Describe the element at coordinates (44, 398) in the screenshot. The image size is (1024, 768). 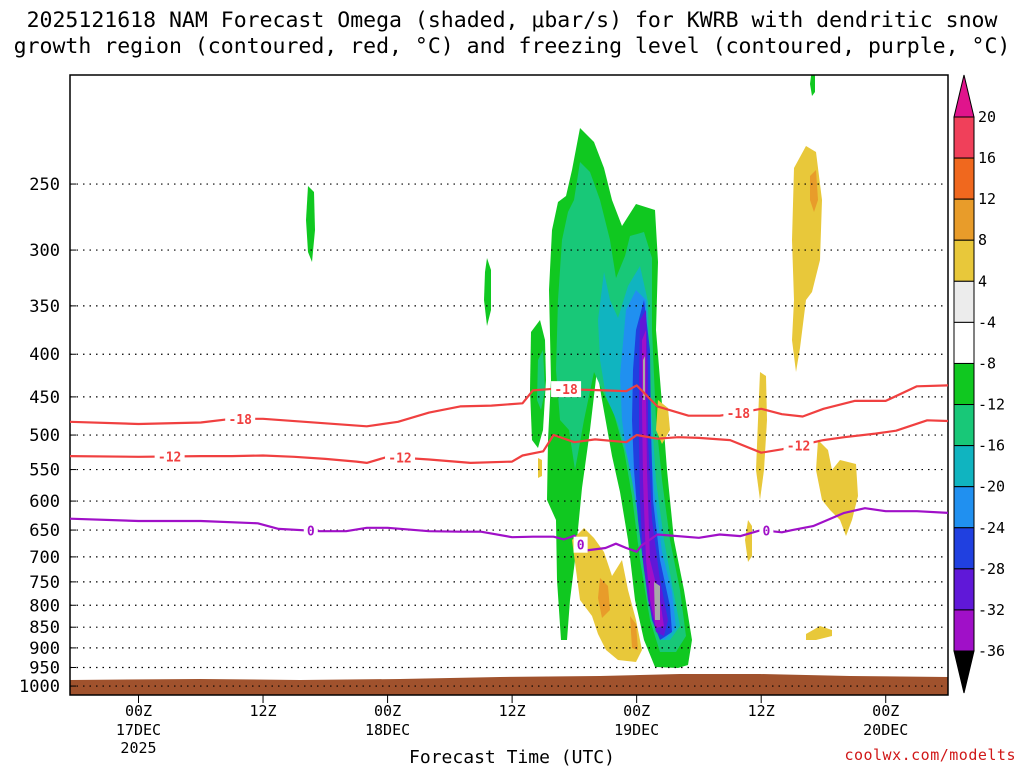
I see `y-tick-label: 450` at that location.